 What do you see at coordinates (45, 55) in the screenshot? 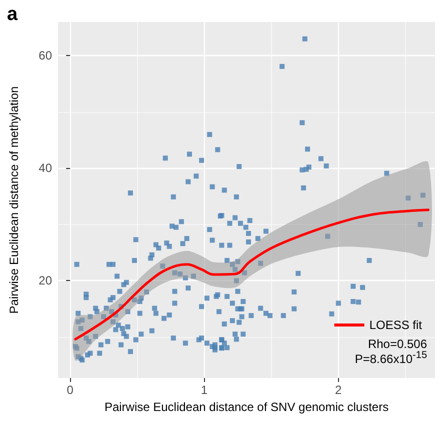
I see `y-tick-label: 60` at bounding box center [45, 55].